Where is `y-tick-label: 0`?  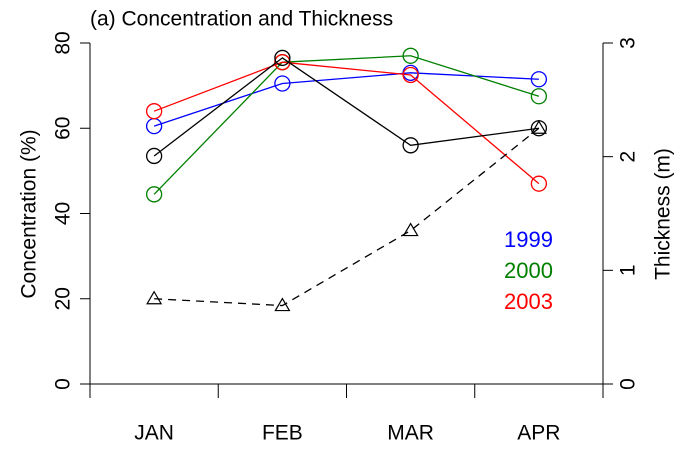 y-tick-label: 0 is located at coordinates (63, 384).